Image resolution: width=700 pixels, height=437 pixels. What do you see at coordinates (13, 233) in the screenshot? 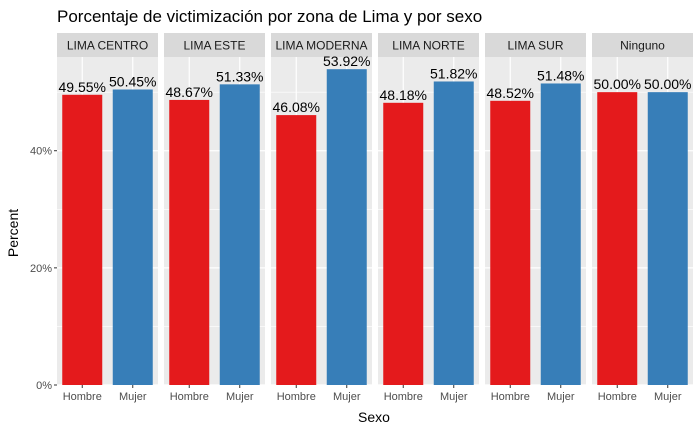
I see `y-axis-title: Percent` at bounding box center [13, 233].